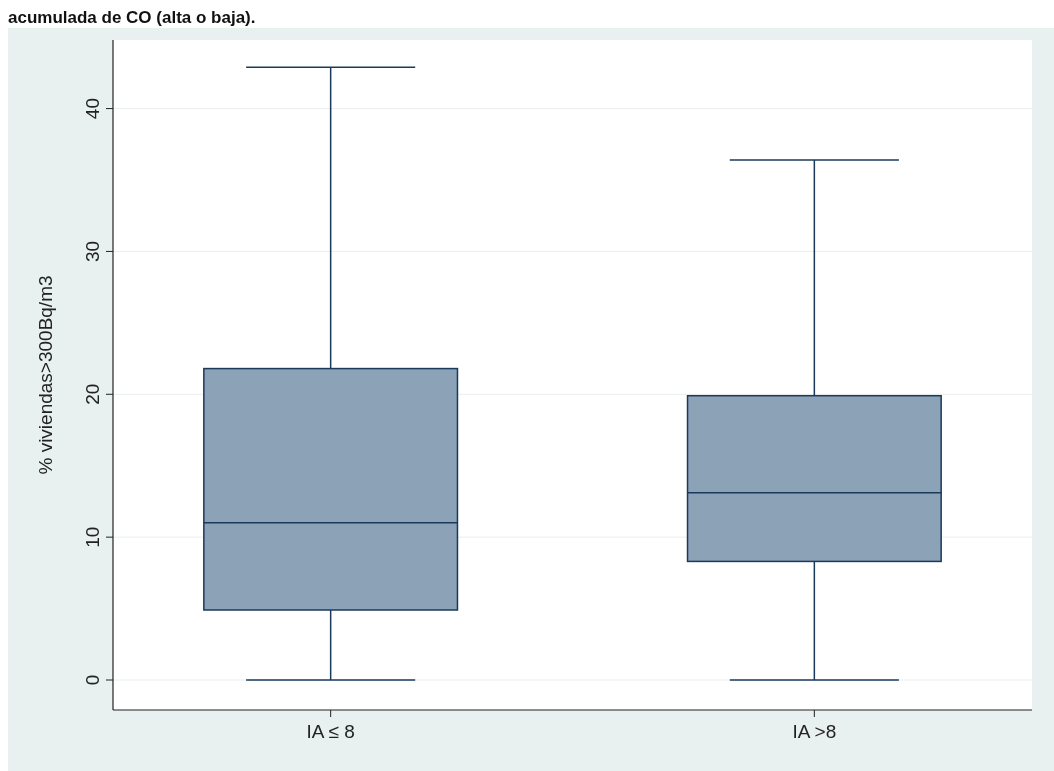 Image resolution: width=1054 pixels, height=771 pixels. I want to click on chart-title: acumulada de CO (alta o baja)., so click(132, 17).